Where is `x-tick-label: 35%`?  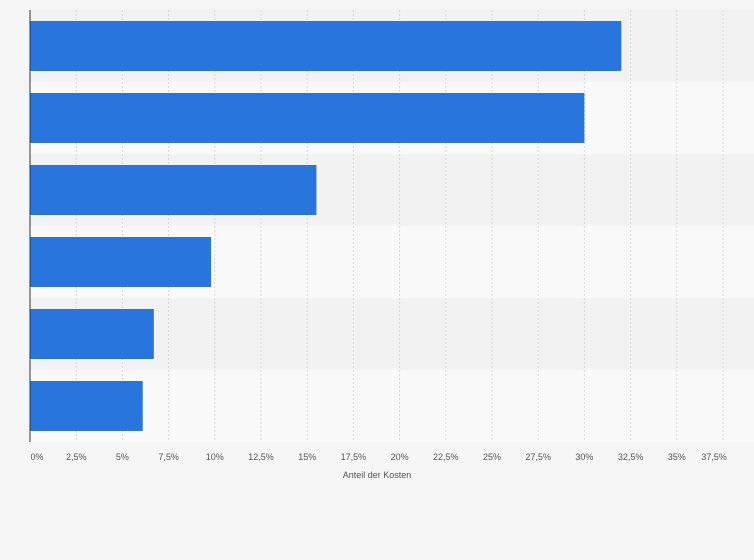
x-tick-label: 35% is located at coordinates (677, 457).